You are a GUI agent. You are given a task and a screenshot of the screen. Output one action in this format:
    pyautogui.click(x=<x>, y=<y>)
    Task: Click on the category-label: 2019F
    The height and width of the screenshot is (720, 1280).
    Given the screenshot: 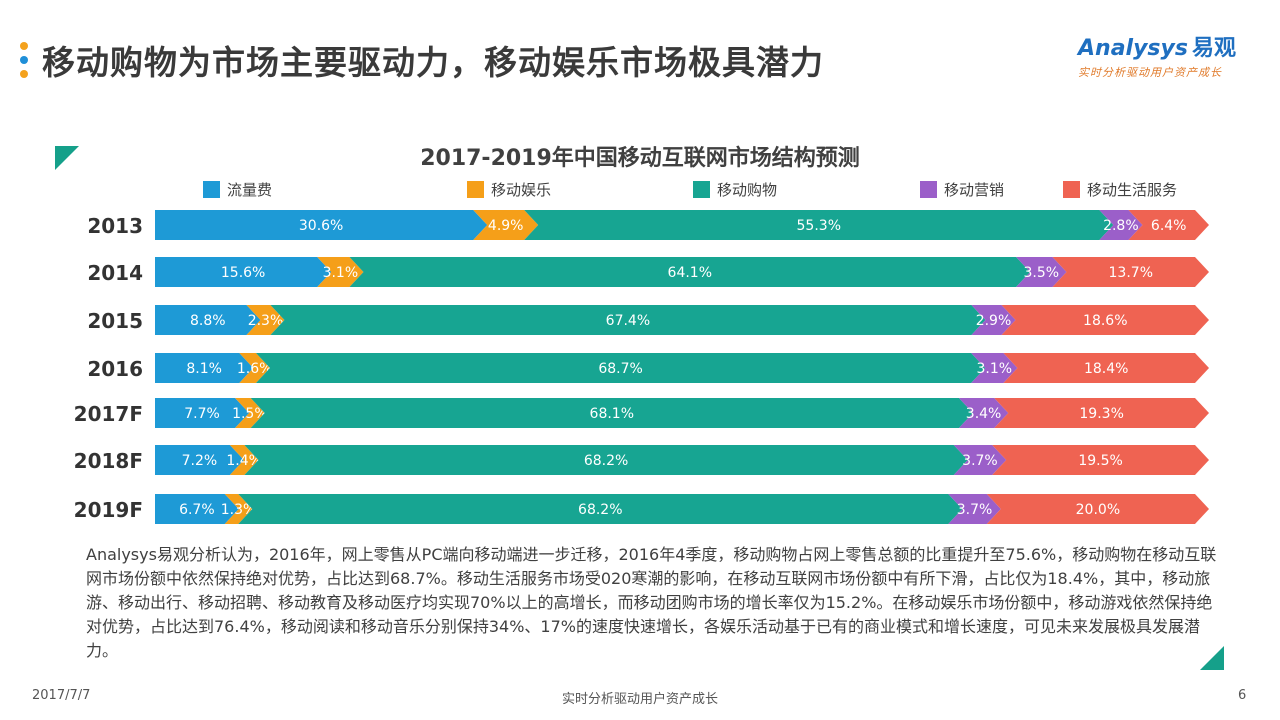 What is the action you would take?
    pyautogui.click(x=108, y=510)
    